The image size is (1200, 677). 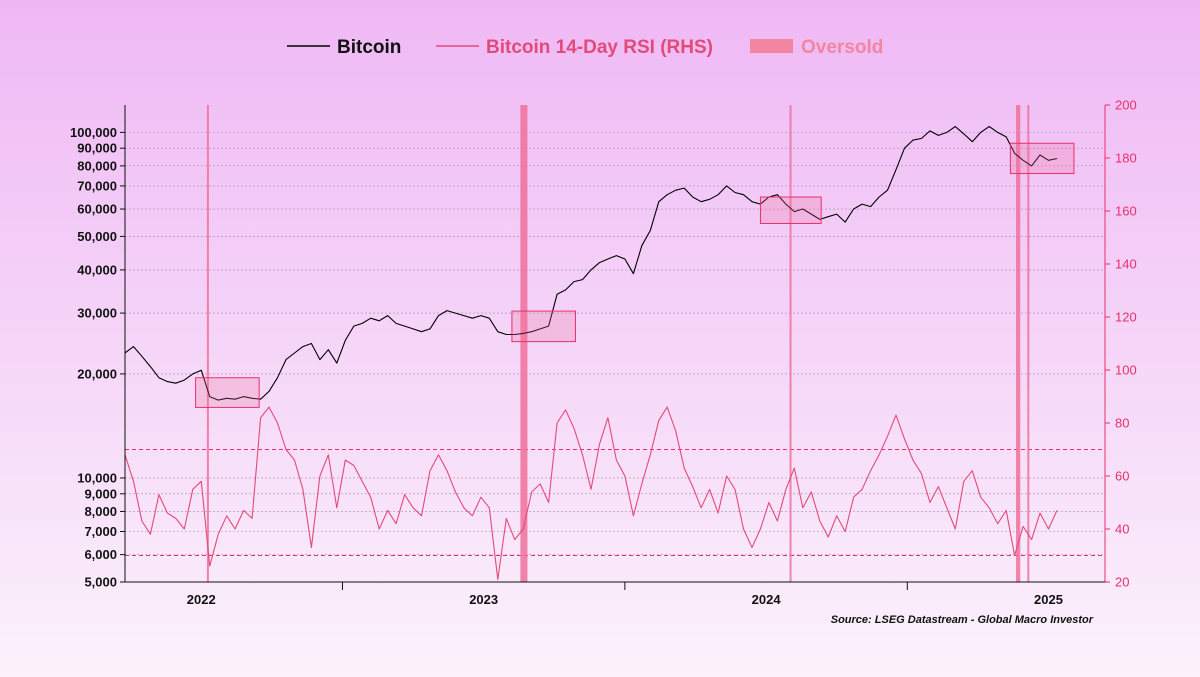 What do you see at coordinates (1122, 529) in the screenshot?
I see `right-tick-label: 40` at bounding box center [1122, 529].